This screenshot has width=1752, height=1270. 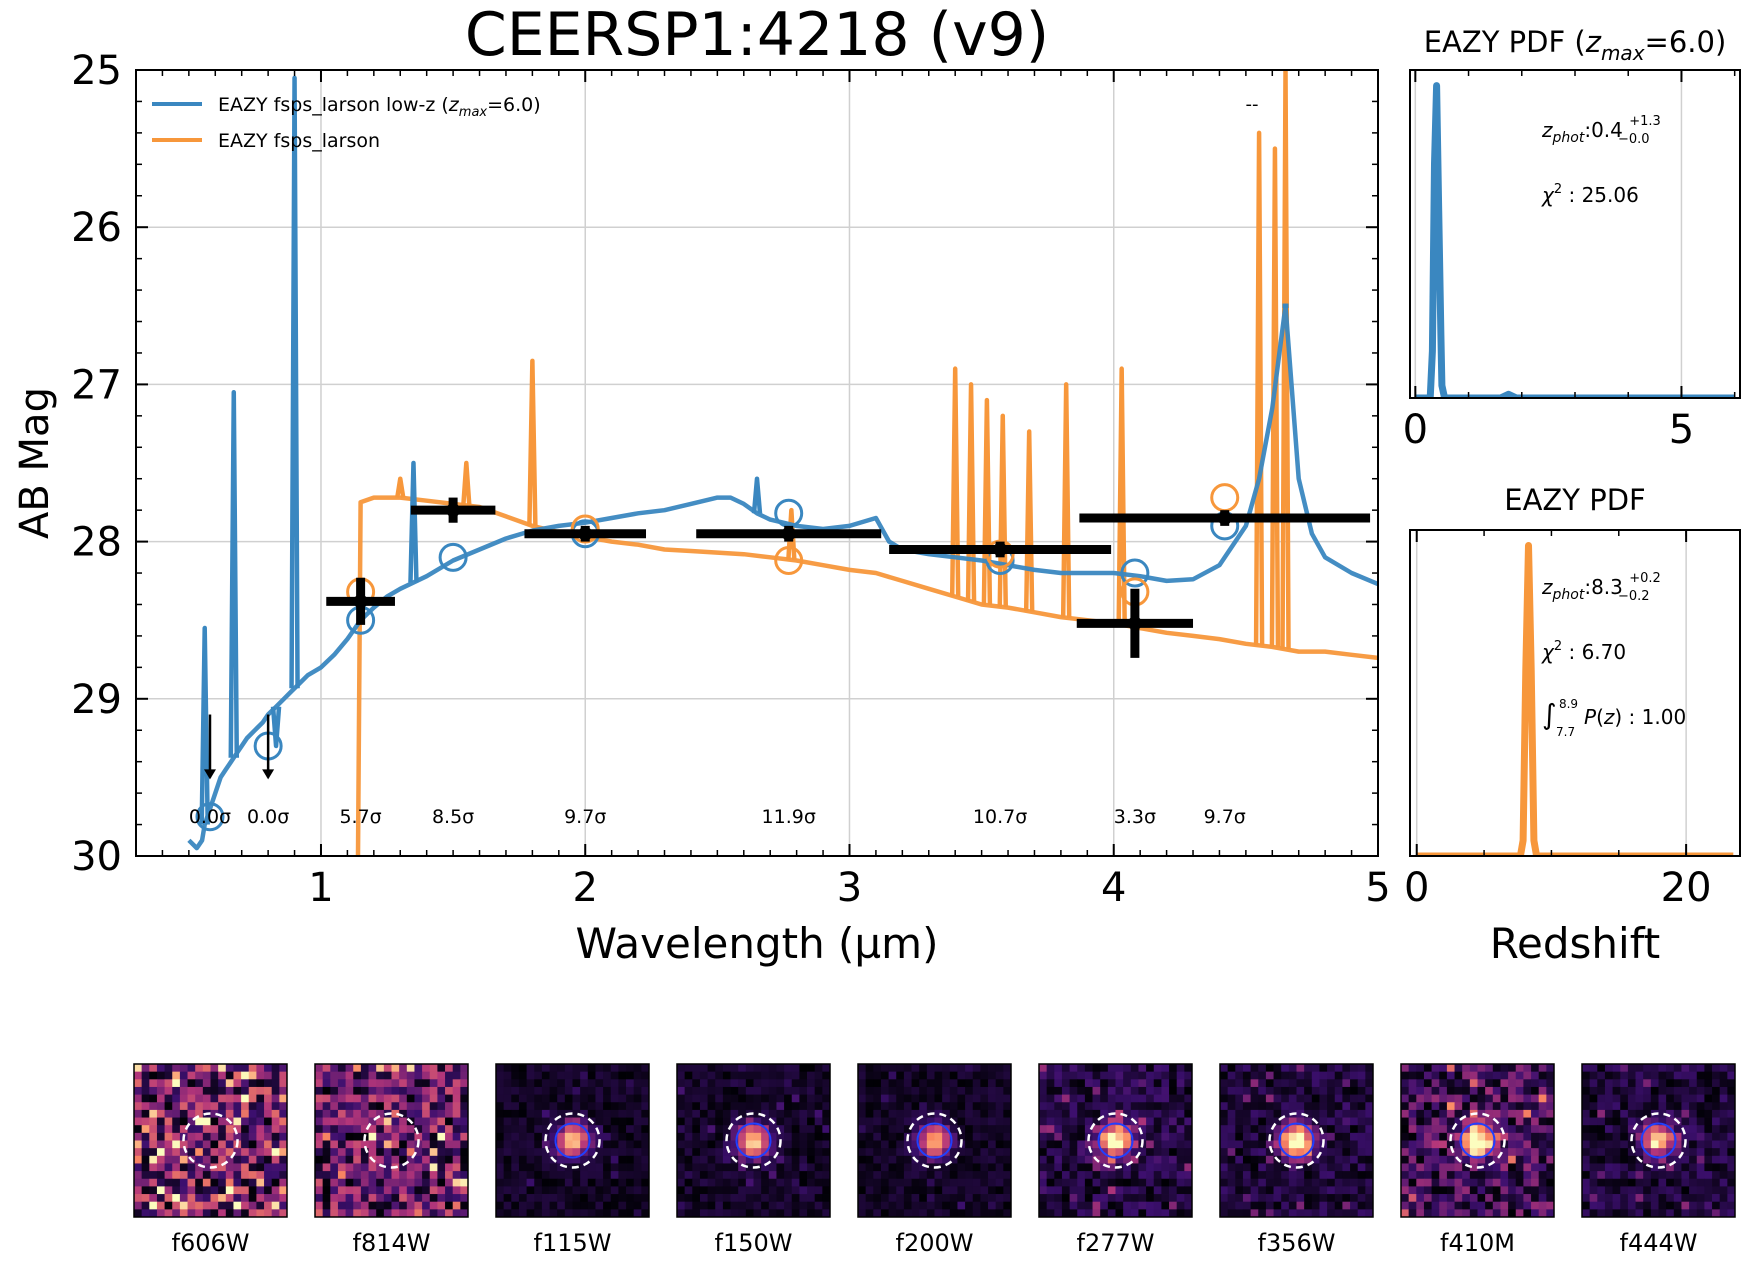 I want to click on cutout-frame, so click(x=1477, y=1140).